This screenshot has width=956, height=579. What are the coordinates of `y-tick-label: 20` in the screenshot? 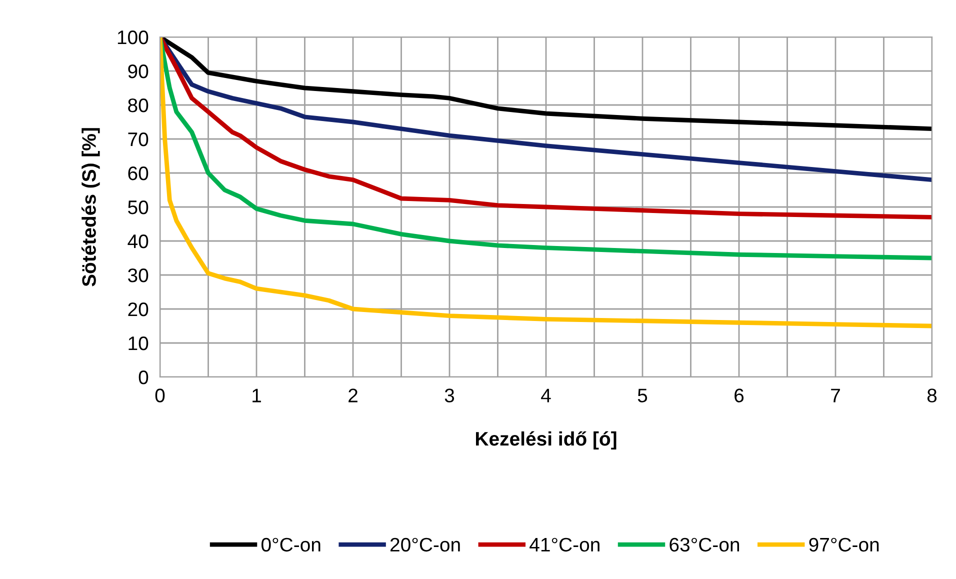 It's located at (138, 309).